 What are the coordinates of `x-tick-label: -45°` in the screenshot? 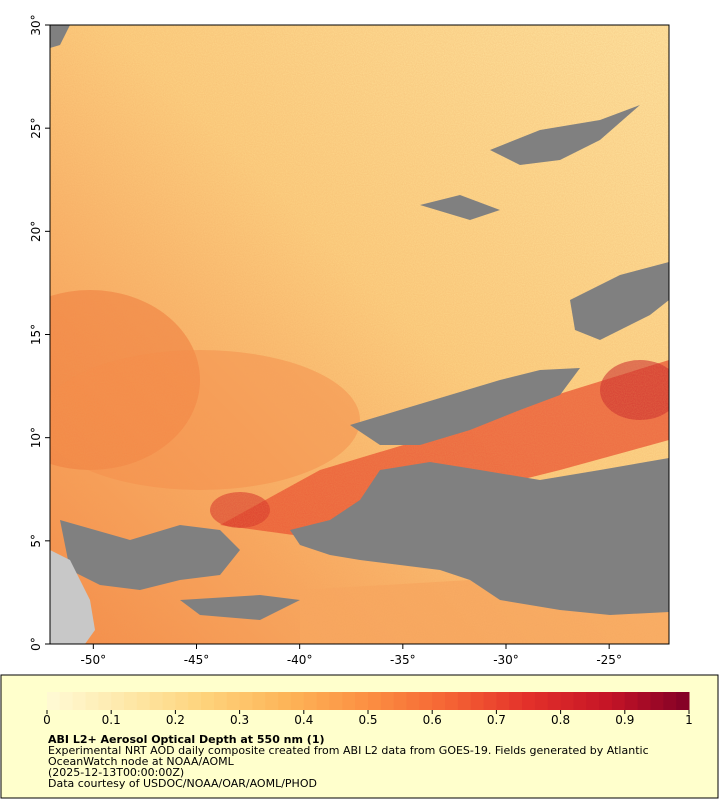 It's located at (197, 660).